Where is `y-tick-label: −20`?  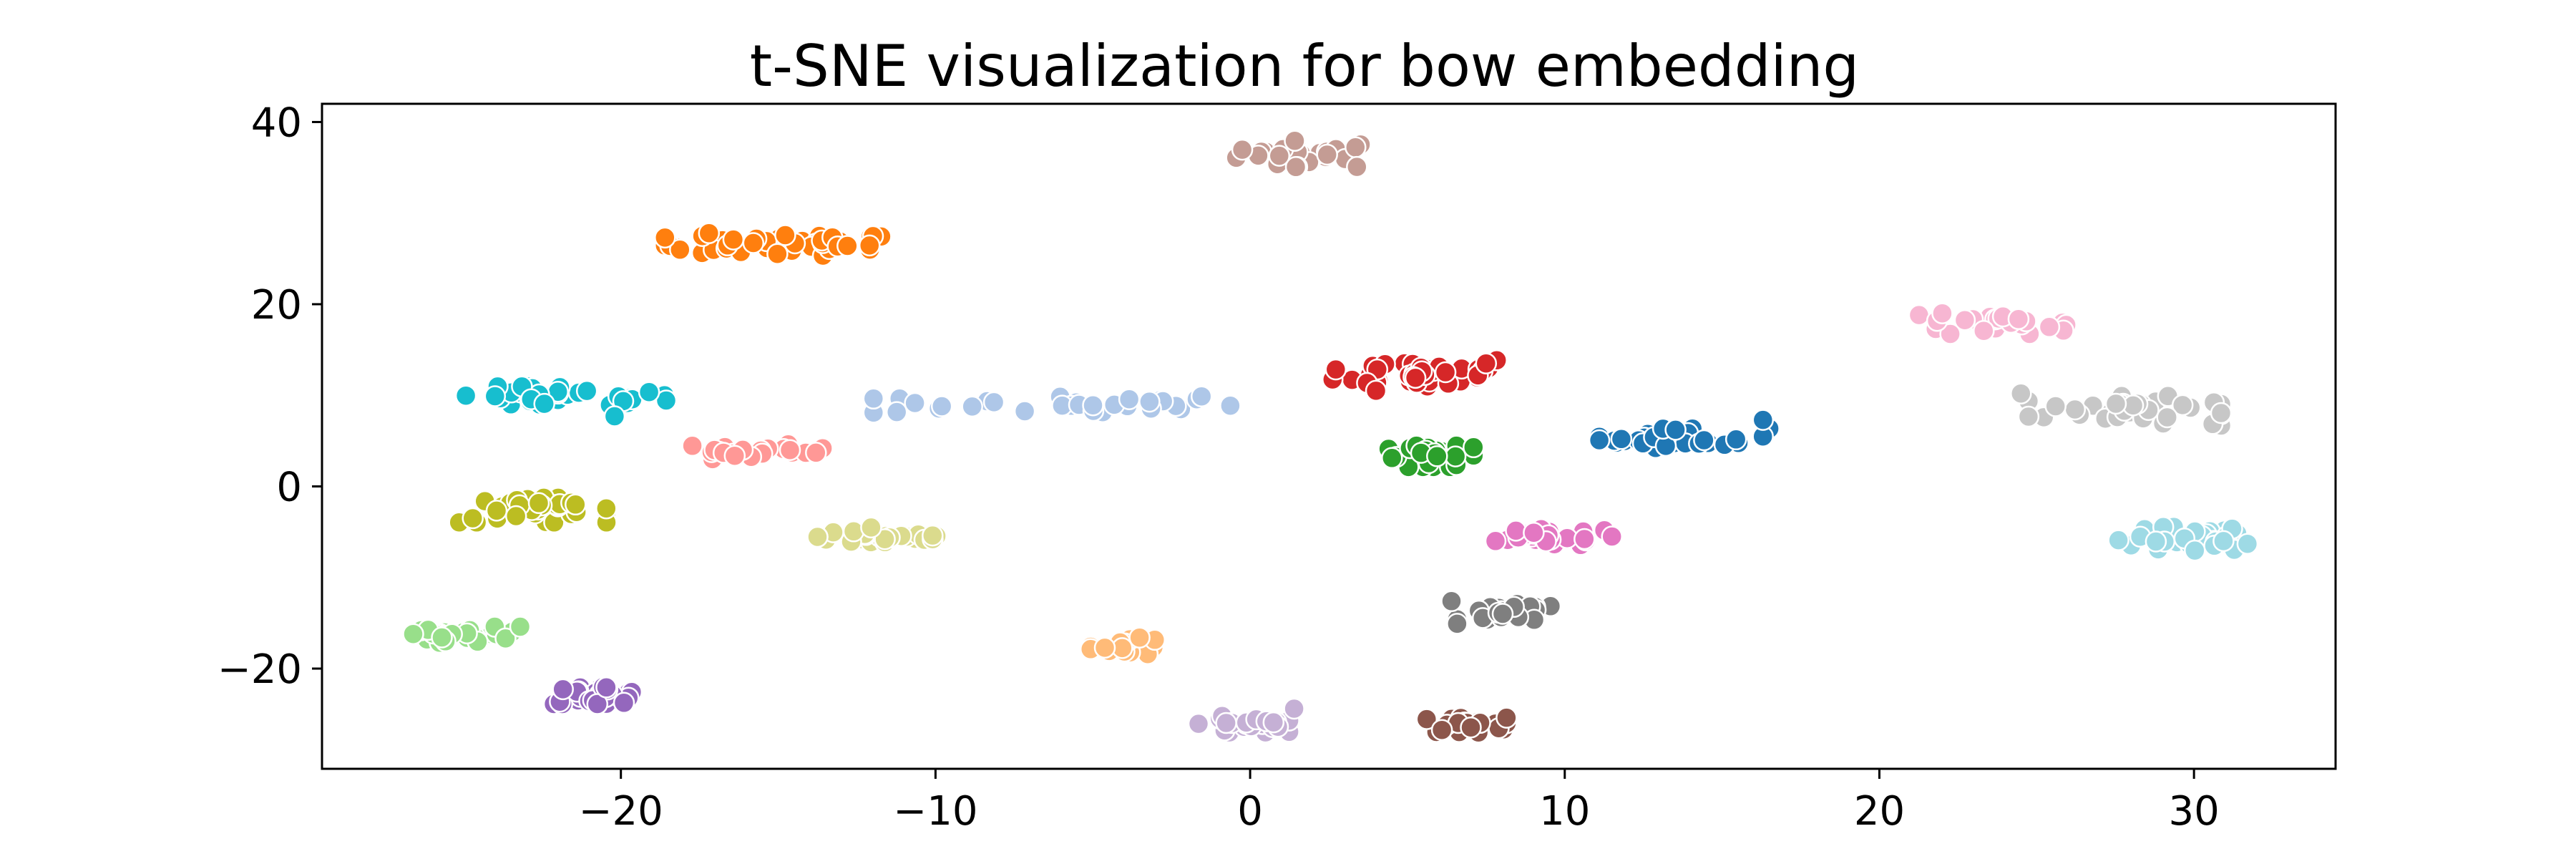 y-tick-label: −20 is located at coordinates (260, 669).